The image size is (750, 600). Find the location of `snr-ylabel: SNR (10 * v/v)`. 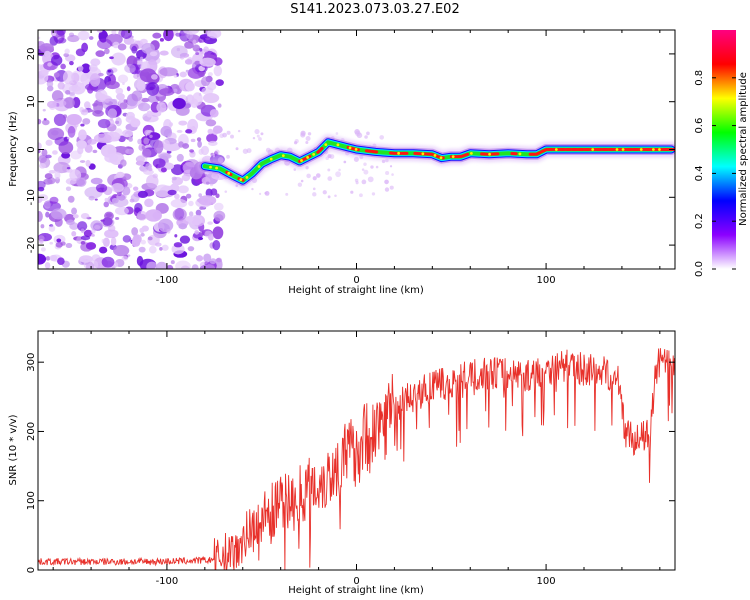

snr-ylabel: SNR (10 * v/v) is located at coordinates (13, 449).